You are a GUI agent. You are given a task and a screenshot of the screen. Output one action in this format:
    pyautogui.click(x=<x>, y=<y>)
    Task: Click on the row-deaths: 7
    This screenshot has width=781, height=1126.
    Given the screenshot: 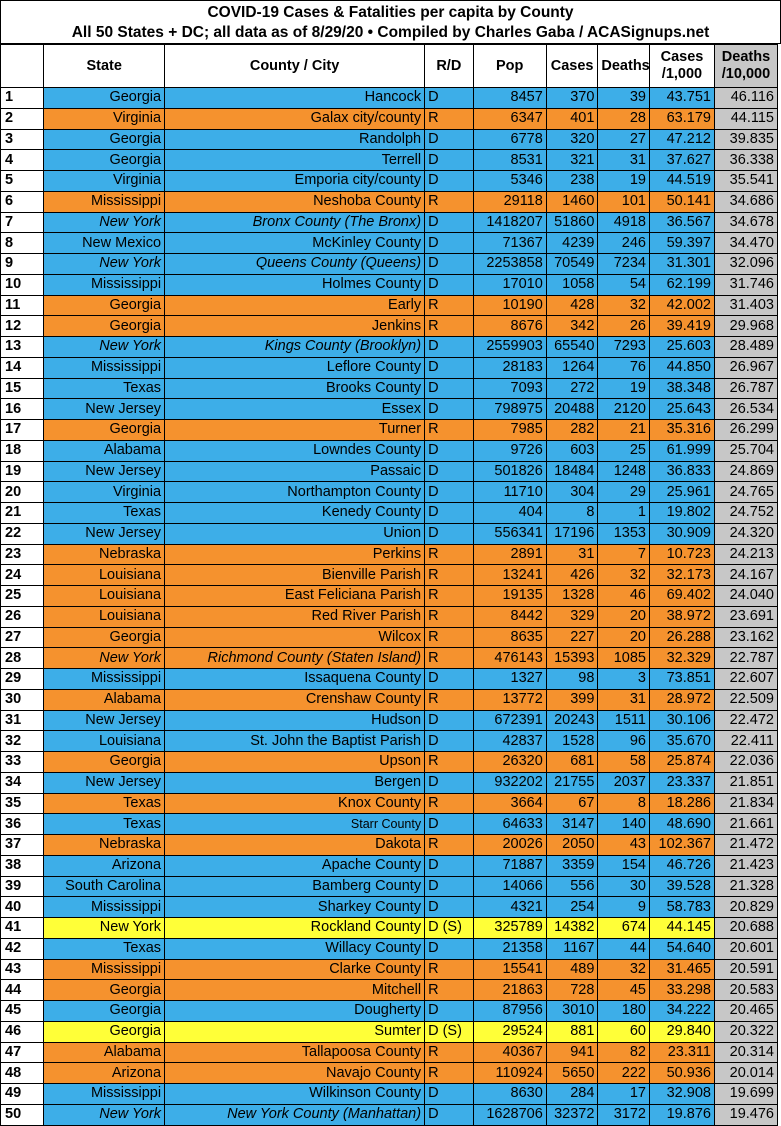 What is the action you would take?
    pyautogui.click(x=623, y=554)
    